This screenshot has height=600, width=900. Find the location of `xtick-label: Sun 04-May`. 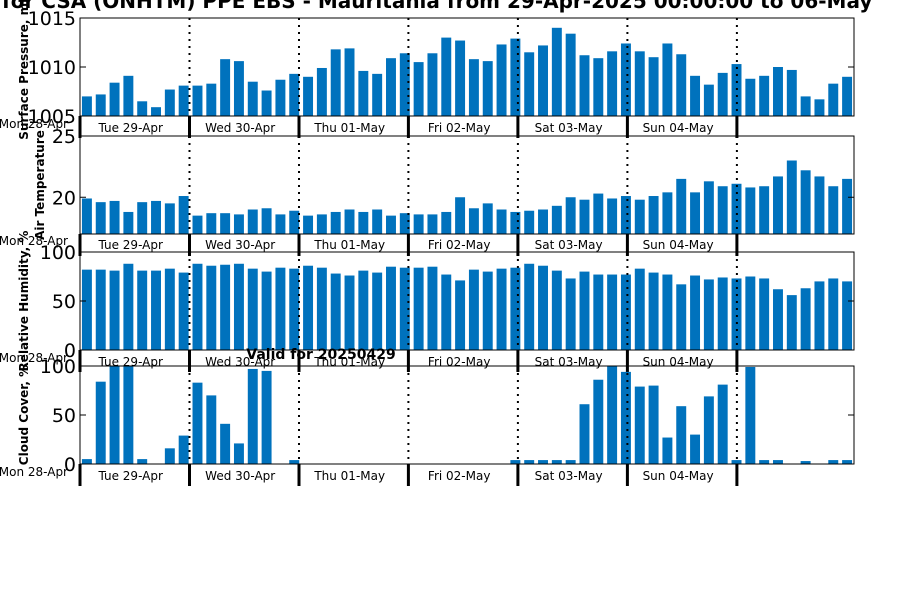

xtick-label: Sun 04-May is located at coordinates (678, 362).